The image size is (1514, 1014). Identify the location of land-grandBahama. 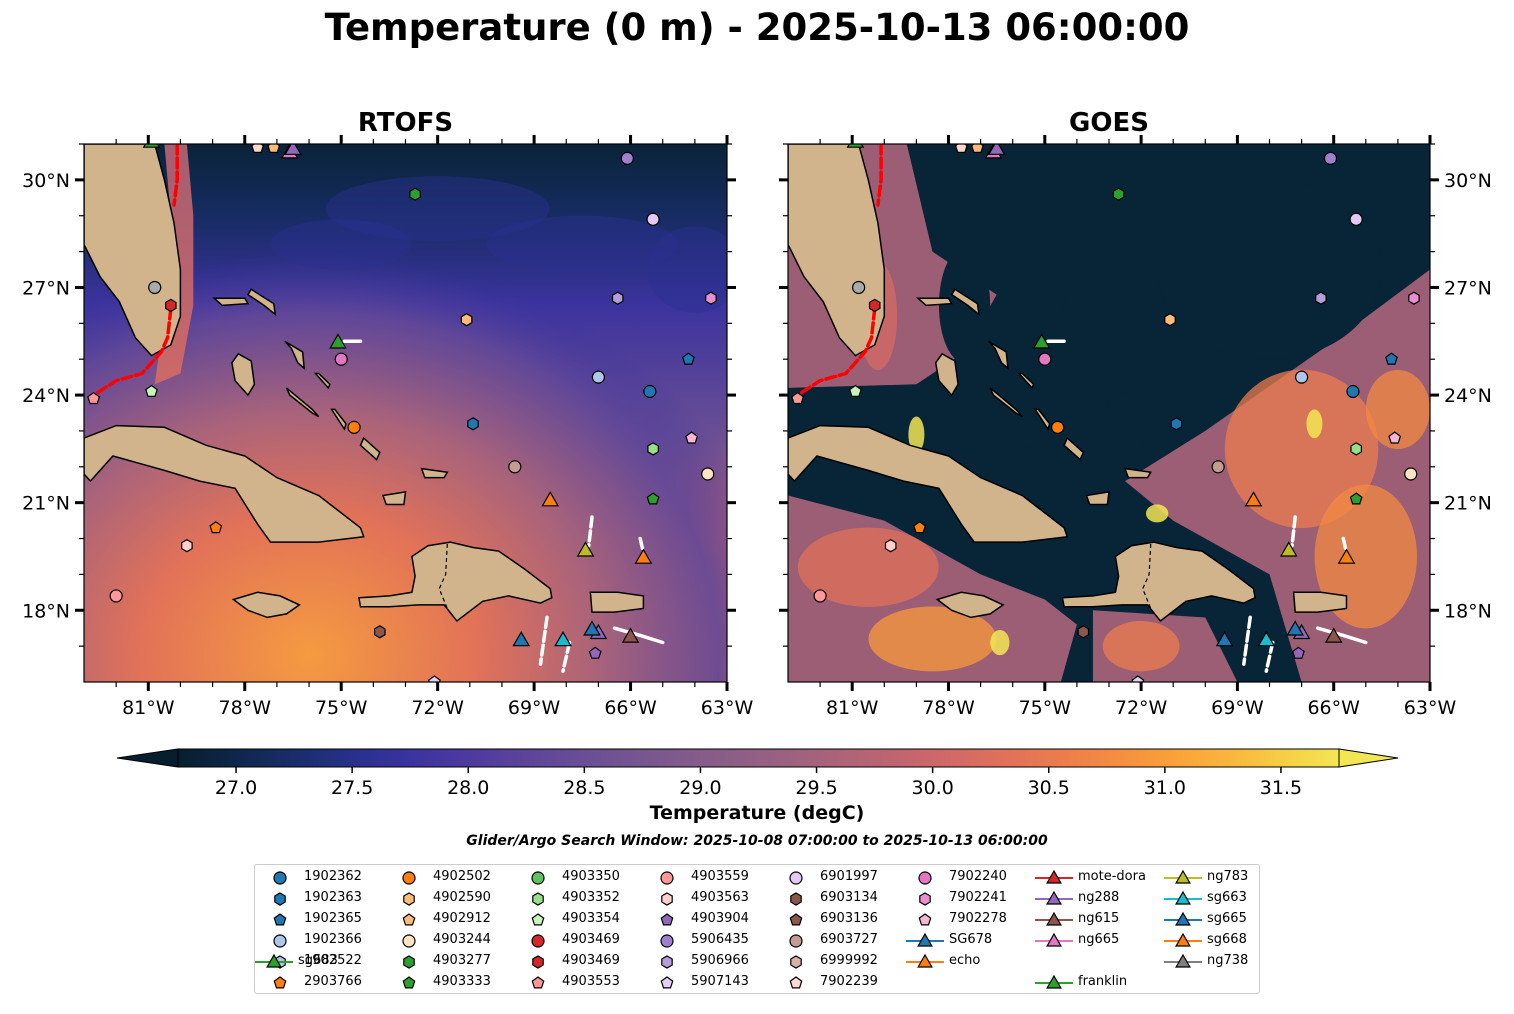
(231, 302).